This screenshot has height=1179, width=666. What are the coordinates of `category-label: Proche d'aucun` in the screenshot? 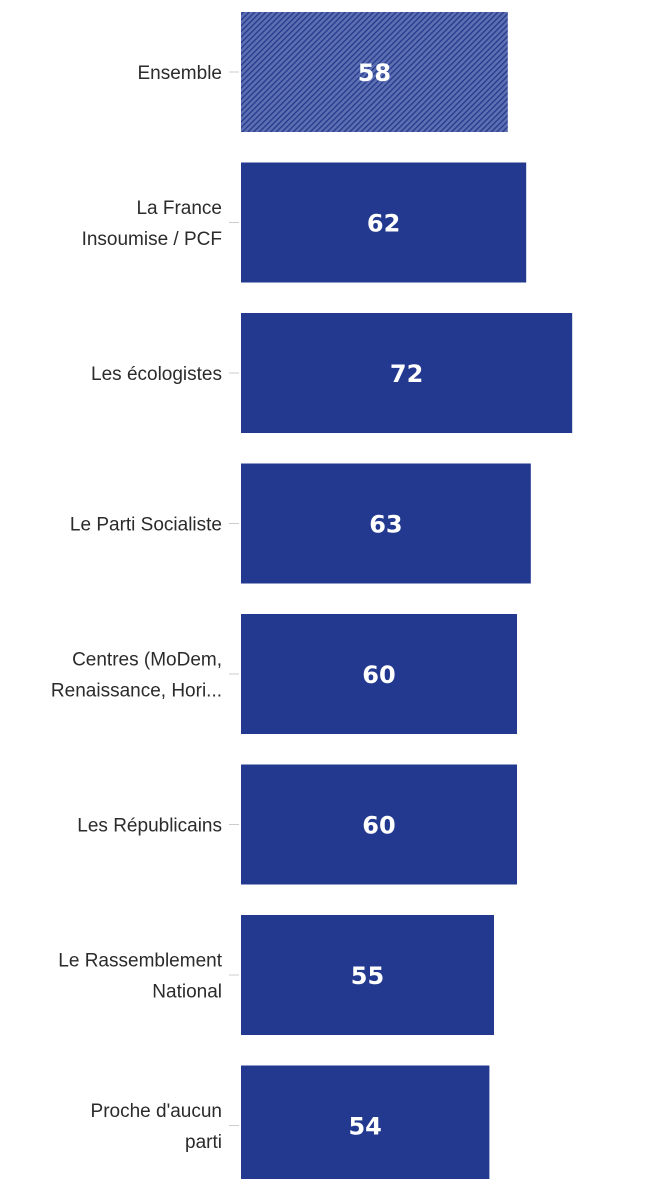 It's located at (156, 1111).